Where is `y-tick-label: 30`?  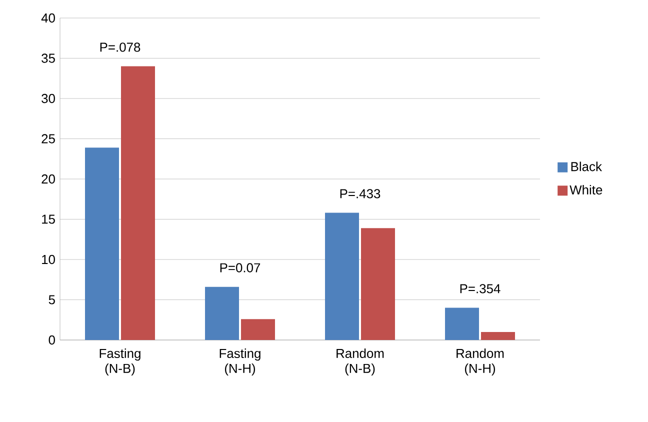 y-tick-label: 30 is located at coordinates (48, 99).